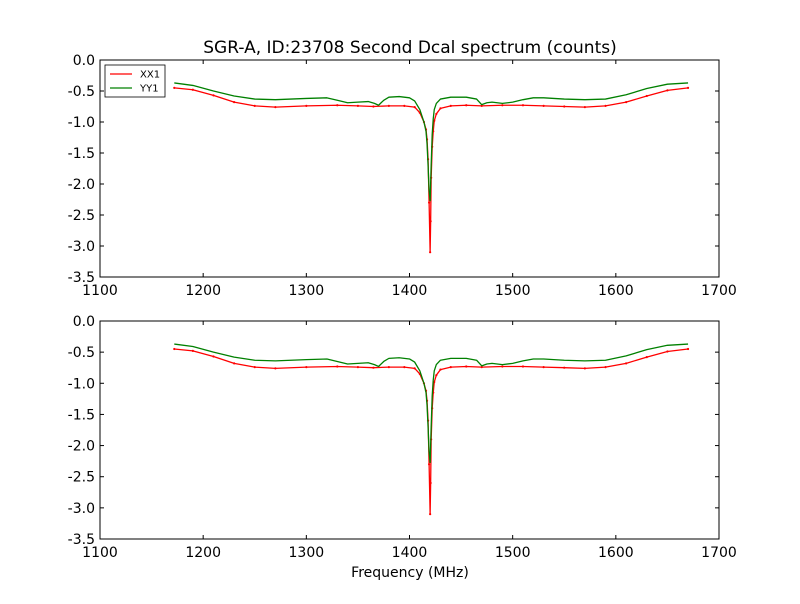  Describe the element at coordinates (149, 89) in the screenshot. I see `legend-label: YY1` at that location.